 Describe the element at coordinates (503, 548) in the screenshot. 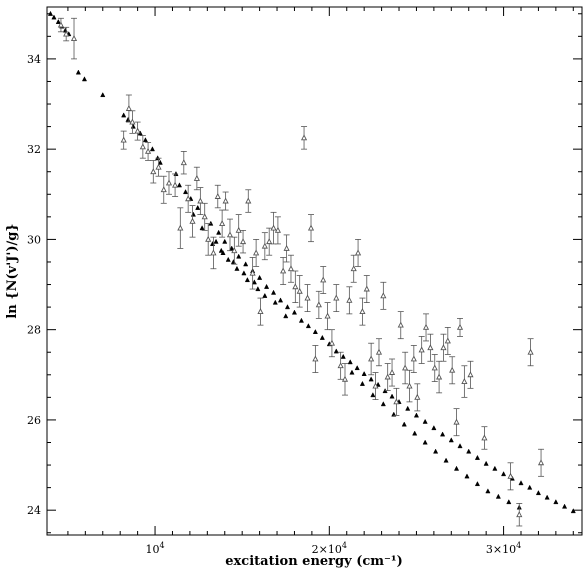

I see `x-tick-label: 3×10⁴` at that location.